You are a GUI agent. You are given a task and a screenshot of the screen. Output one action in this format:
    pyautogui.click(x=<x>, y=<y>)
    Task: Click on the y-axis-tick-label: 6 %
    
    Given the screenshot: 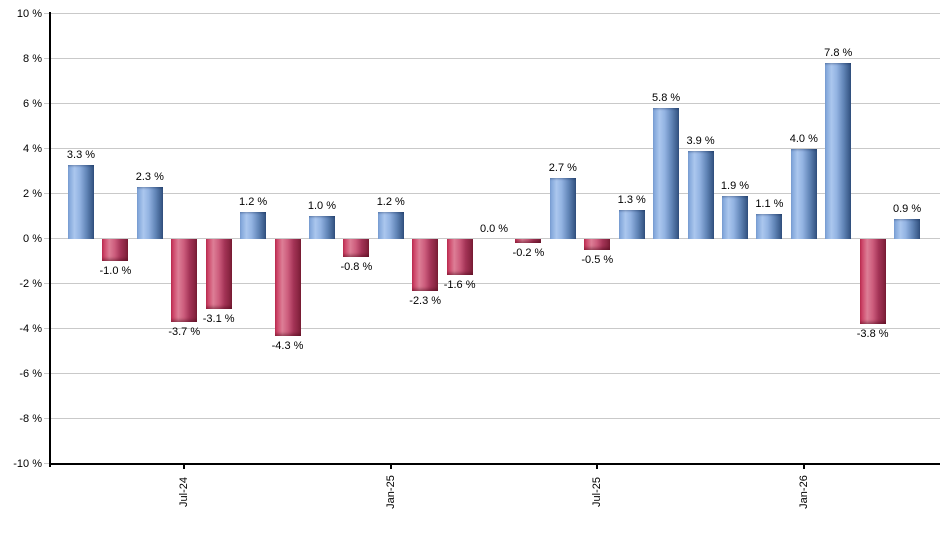 What is the action you would take?
    pyautogui.click(x=32, y=103)
    